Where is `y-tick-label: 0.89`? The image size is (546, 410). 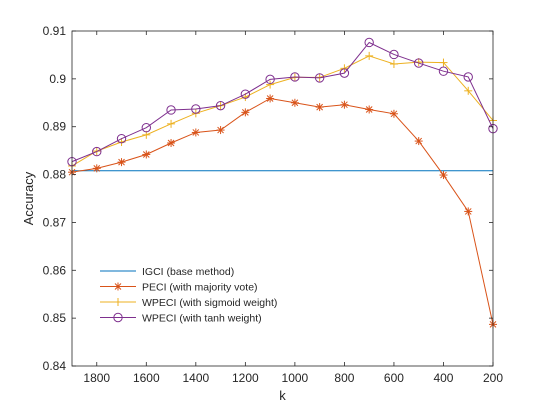
y-tick-label: 0.89 is located at coordinates (55, 127).